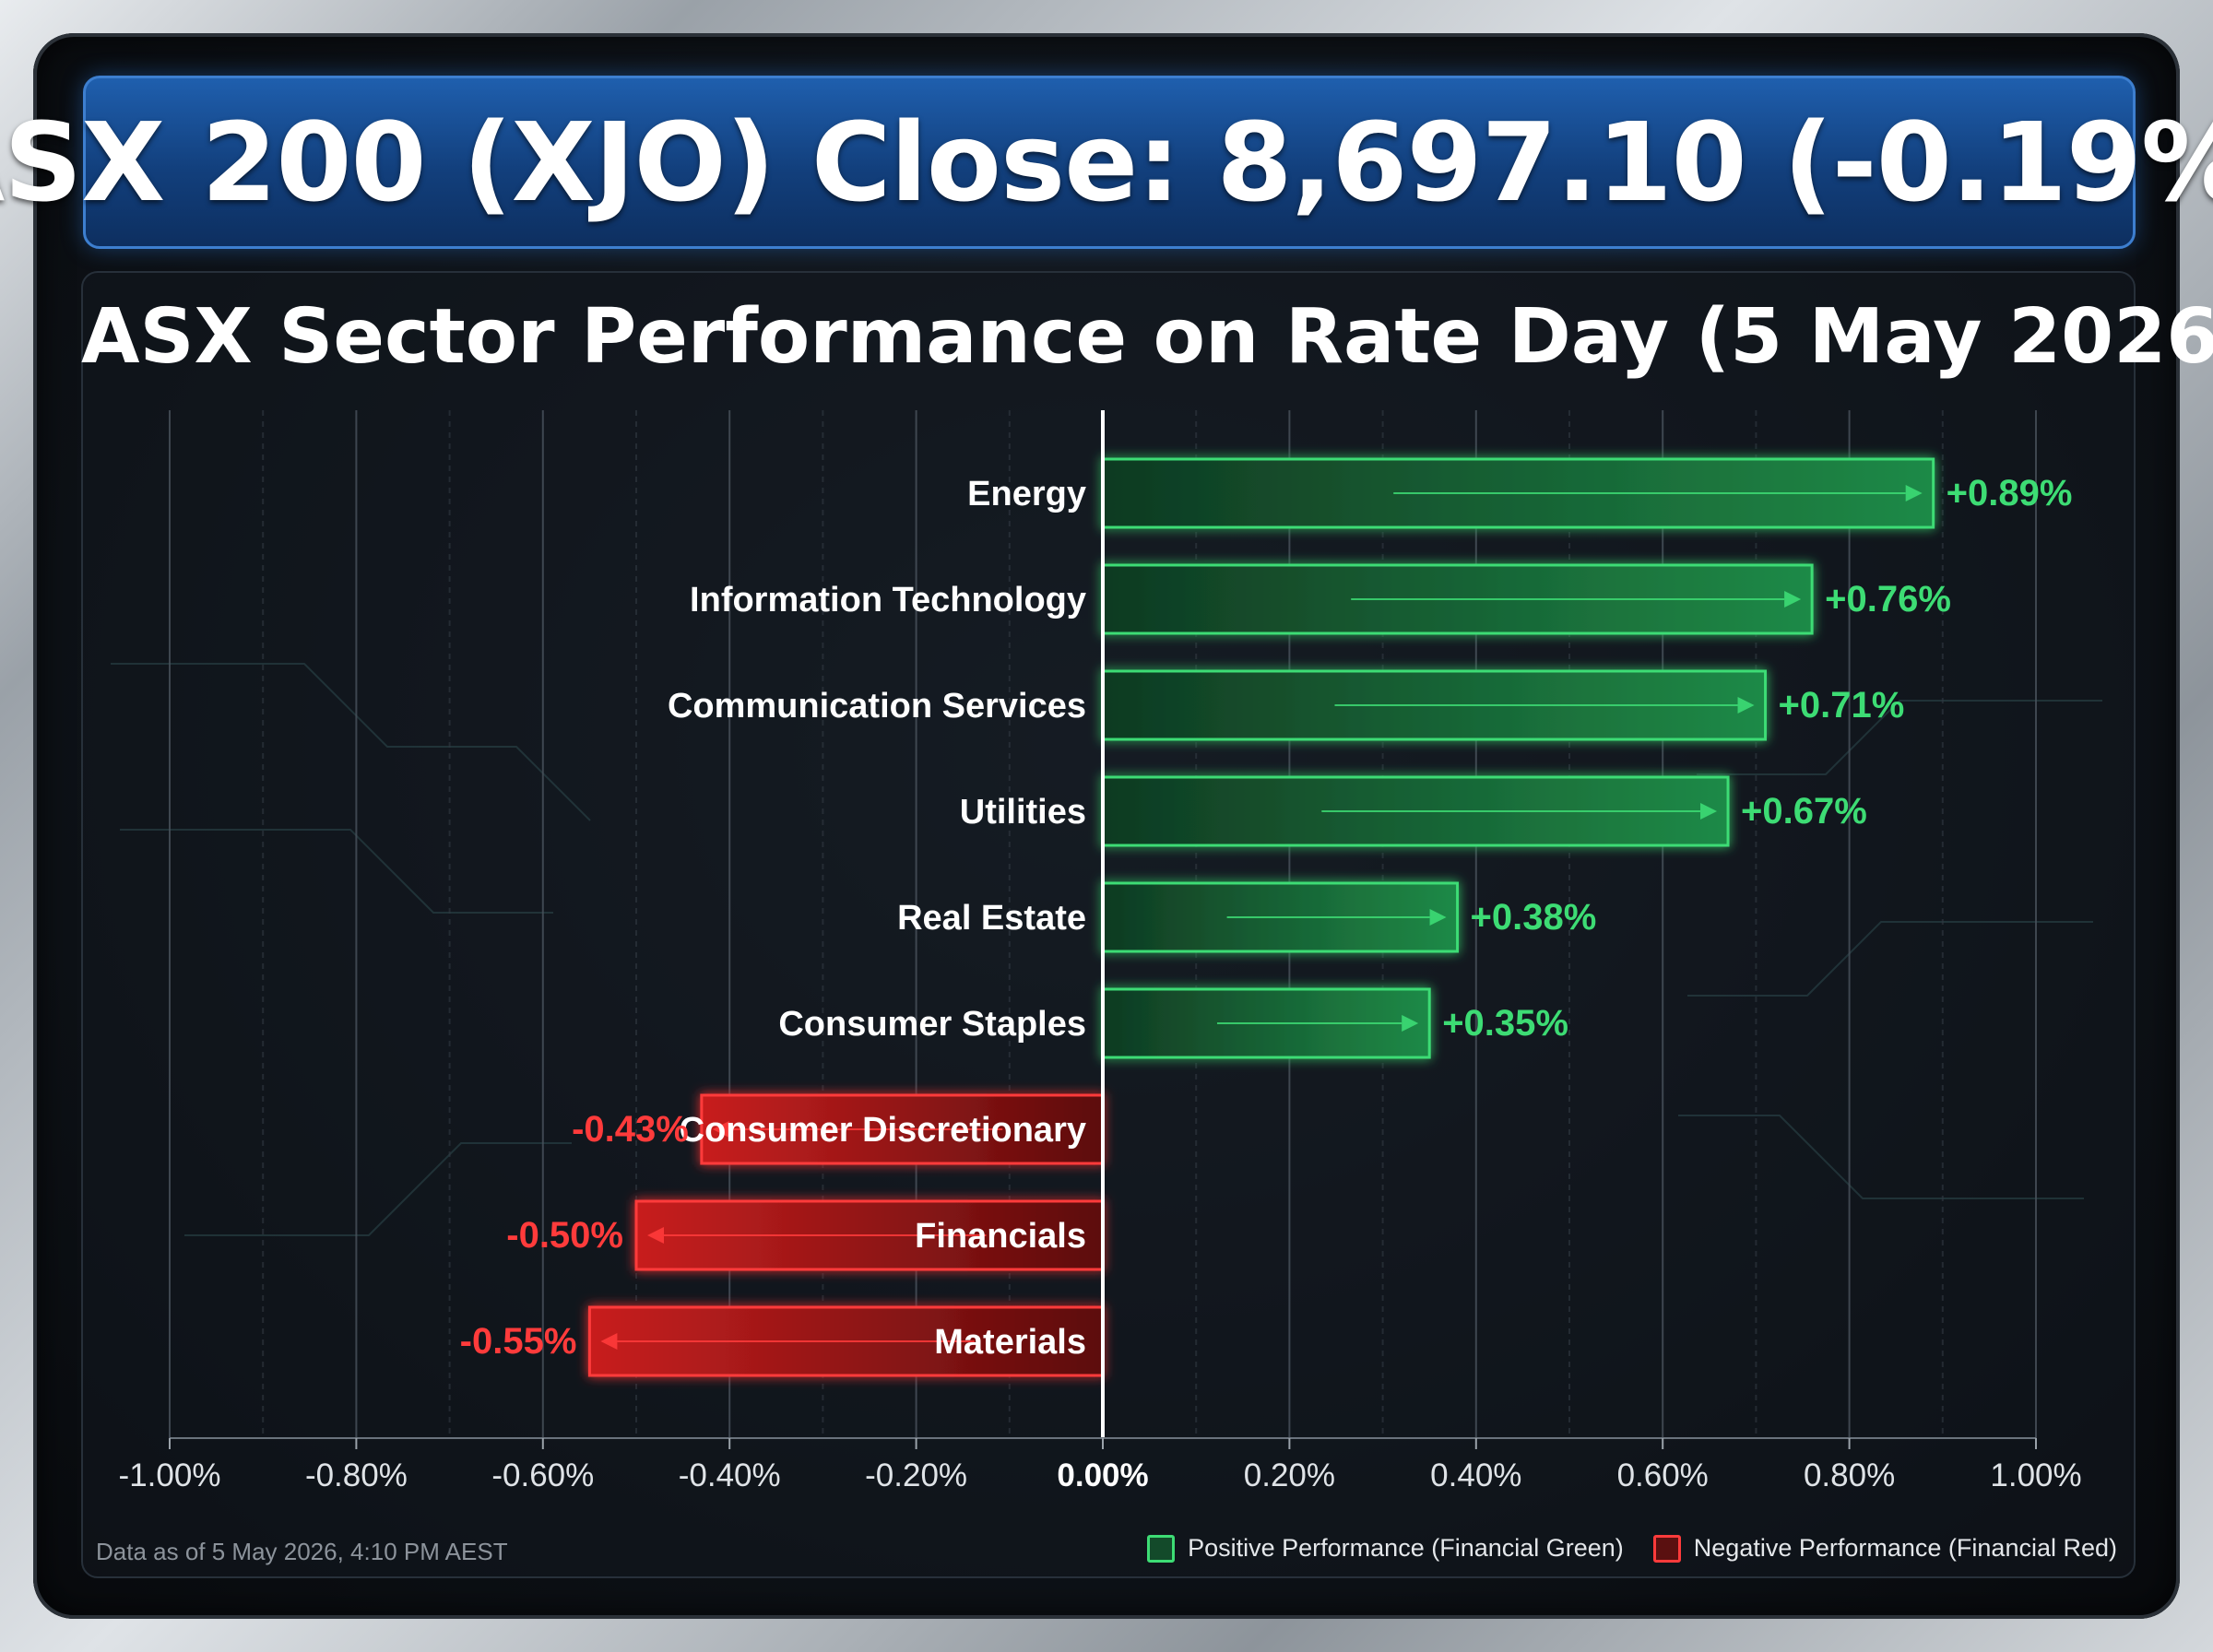 The width and height of the screenshot is (2213, 1652). I want to click on data-timestamp: Data as of 5 May 2026, 4:10 PM AEST, so click(302, 1551).